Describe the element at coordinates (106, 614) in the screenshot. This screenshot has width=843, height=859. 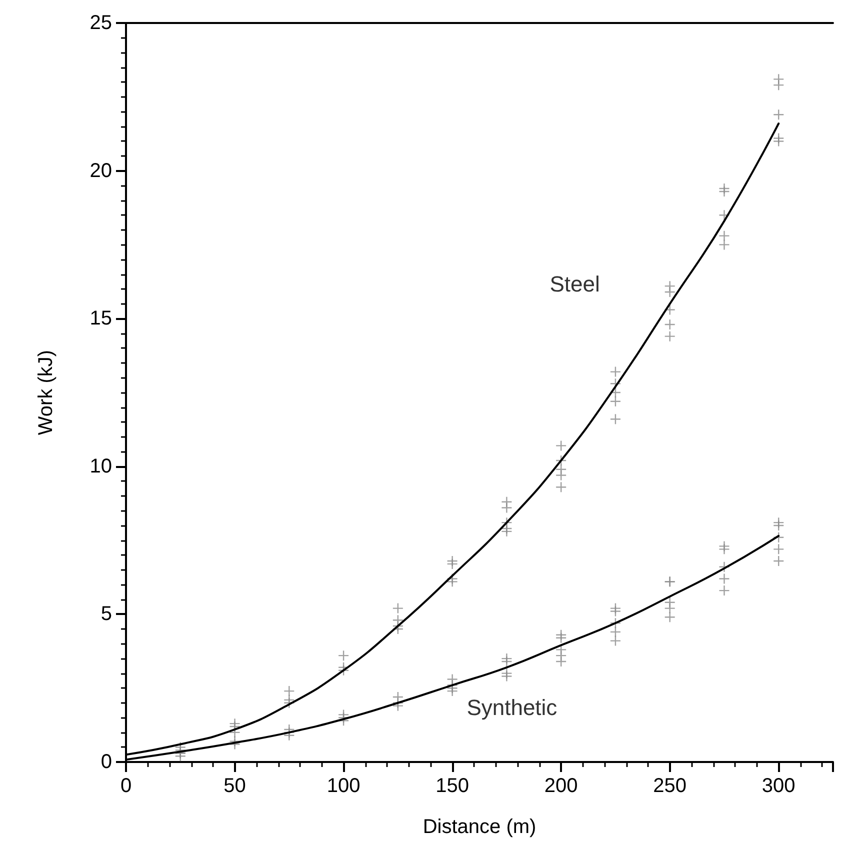
I see `y-tick-label: 5` at that location.